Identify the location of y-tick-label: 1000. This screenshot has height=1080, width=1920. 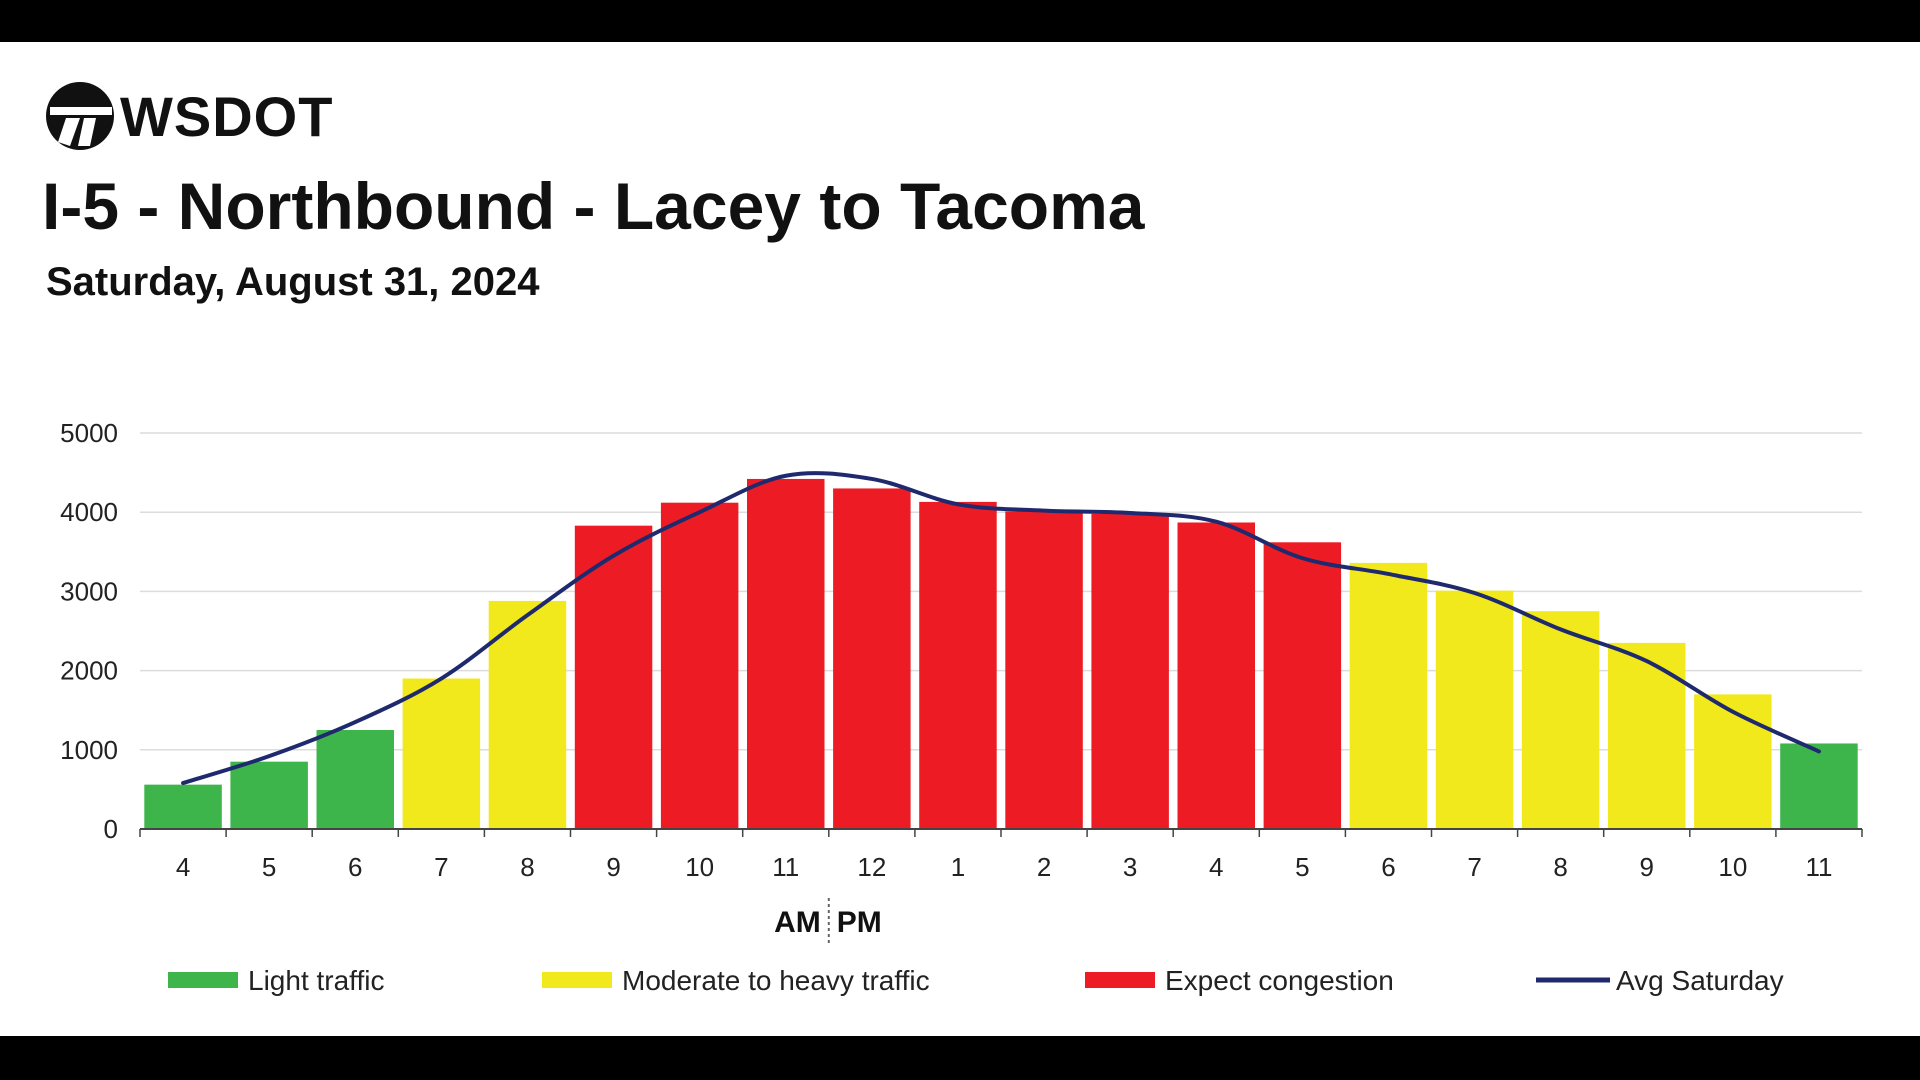
(89, 750).